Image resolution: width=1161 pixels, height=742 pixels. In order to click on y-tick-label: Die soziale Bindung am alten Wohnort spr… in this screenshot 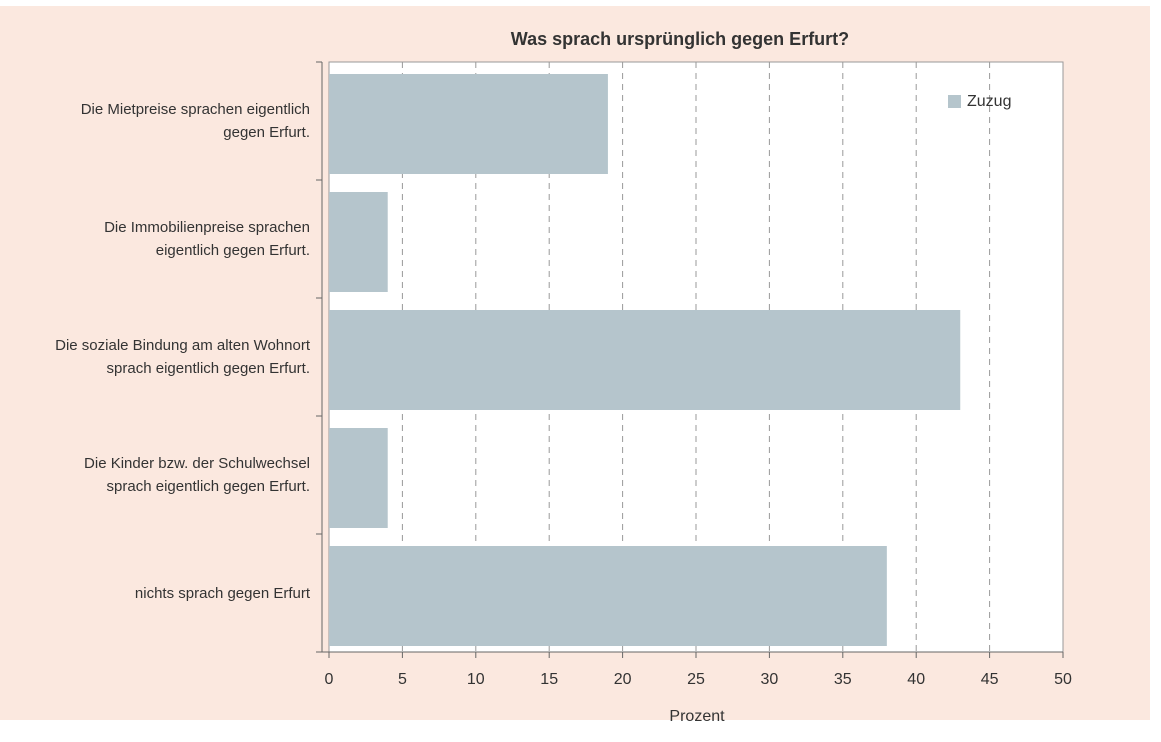, I will do `click(182, 357)`.